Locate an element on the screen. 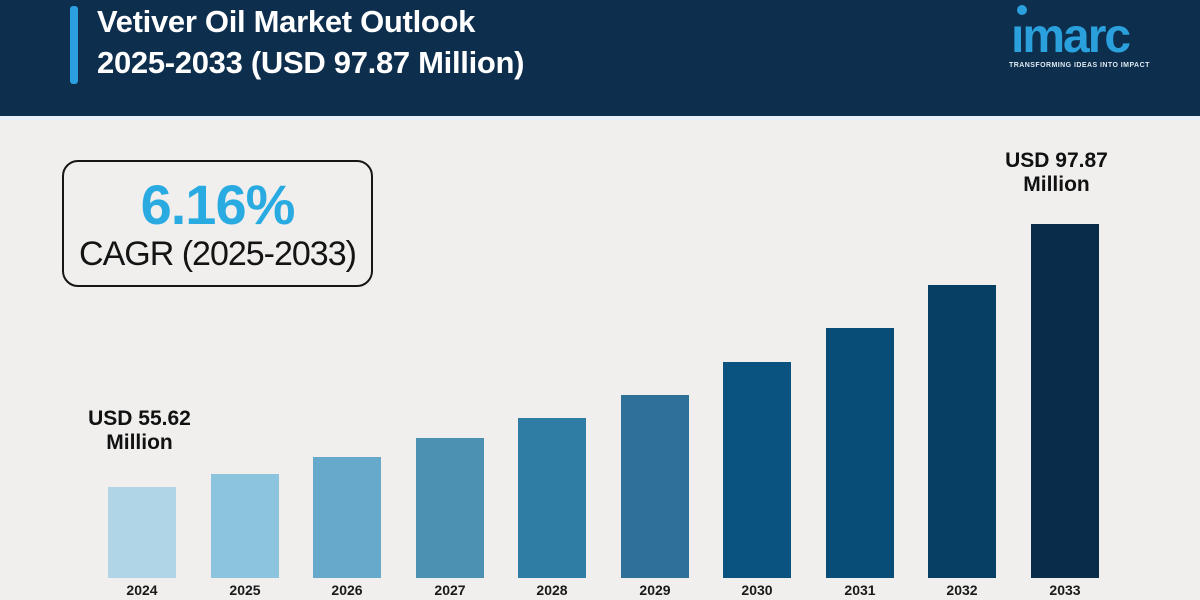  bar-2030 is located at coordinates (757, 470).